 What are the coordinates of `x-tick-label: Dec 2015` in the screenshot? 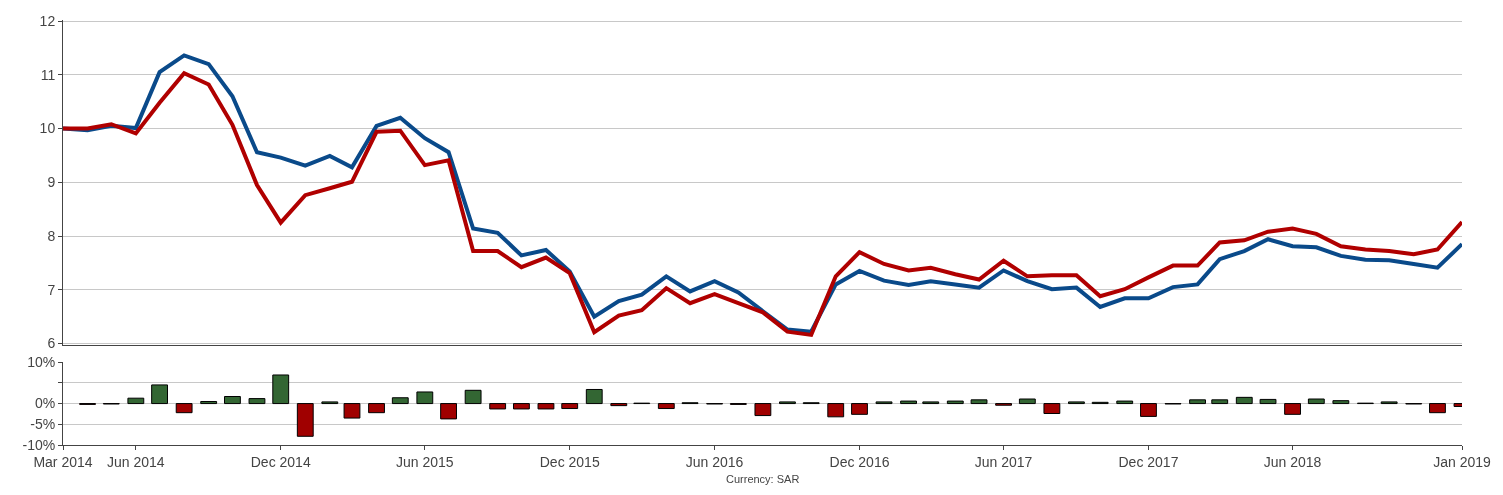 It's located at (569, 461).